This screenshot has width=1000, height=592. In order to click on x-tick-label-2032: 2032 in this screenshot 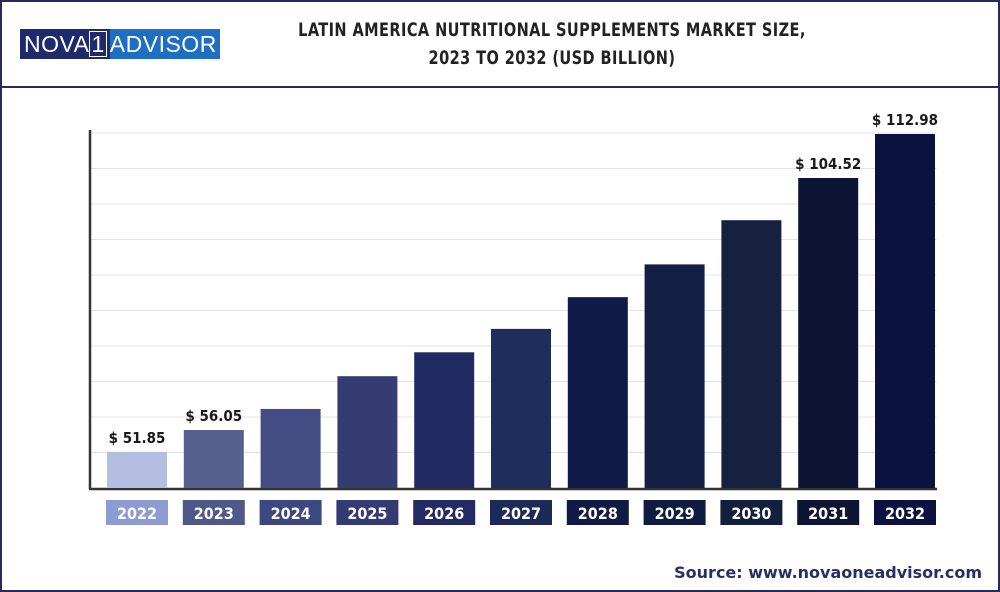, I will do `click(905, 513)`.